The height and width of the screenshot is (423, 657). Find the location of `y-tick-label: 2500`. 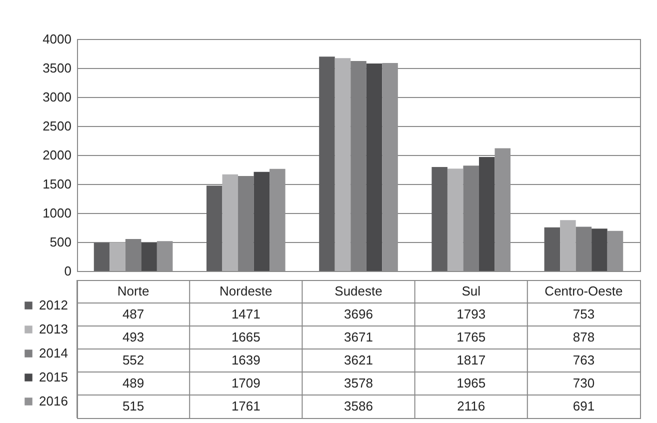

y-tick-label: 2500 is located at coordinates (57, 126).